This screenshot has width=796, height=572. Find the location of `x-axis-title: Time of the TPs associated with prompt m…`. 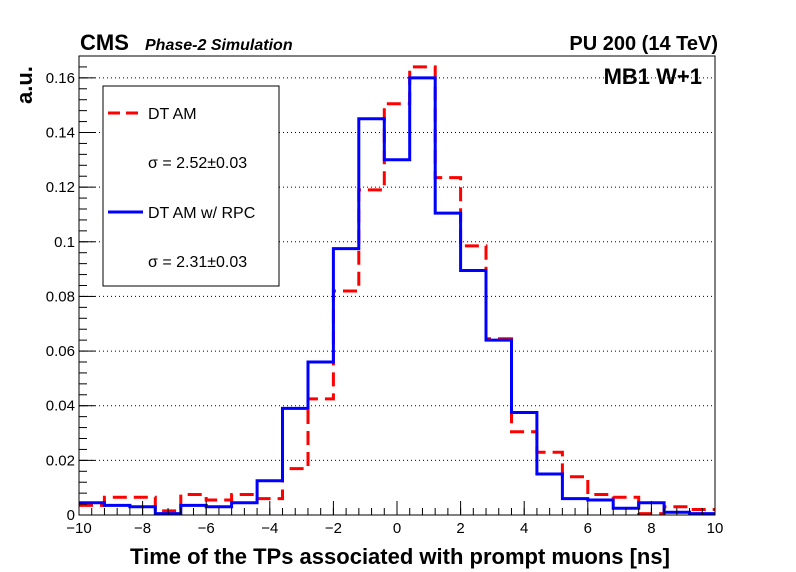

x-axis-title: Time of the TPs associated with prompt m… is located at coordinates (400, 556).